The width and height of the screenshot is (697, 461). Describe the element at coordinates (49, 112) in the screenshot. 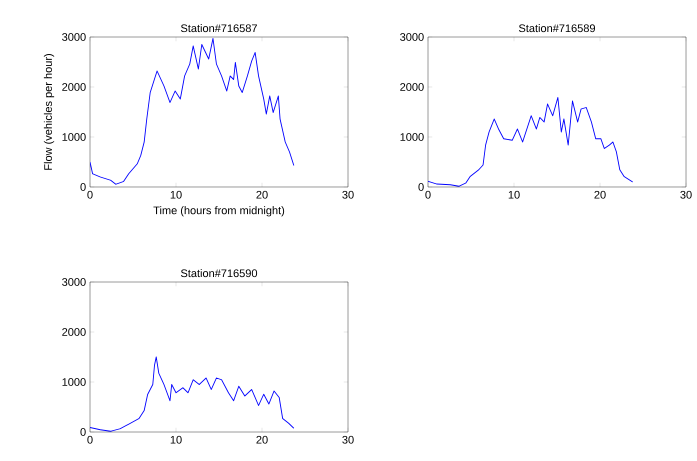

I see `y-axis-title: Flow (vehicles per hour)` at that location.